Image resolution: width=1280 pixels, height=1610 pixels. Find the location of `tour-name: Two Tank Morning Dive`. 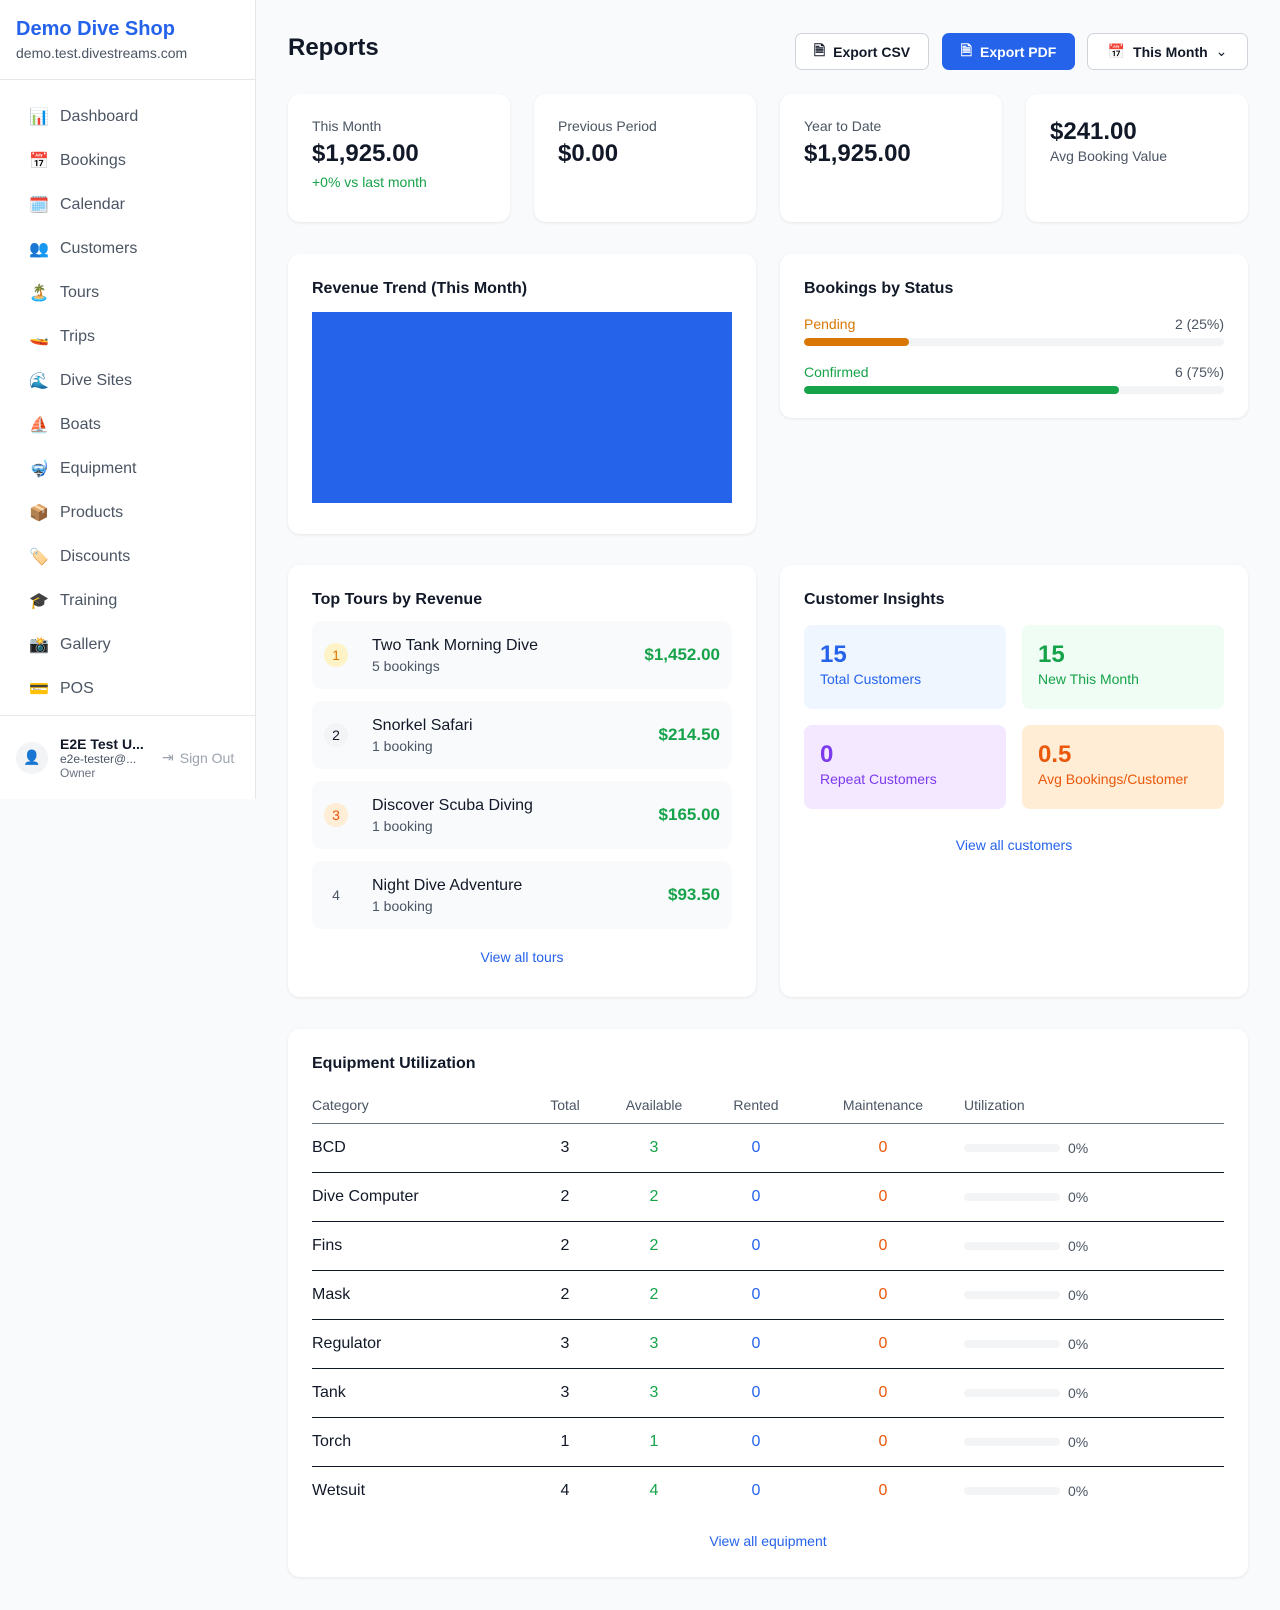

tour-name: Two Tank Morning Dive is located at coordinates (455, 645).